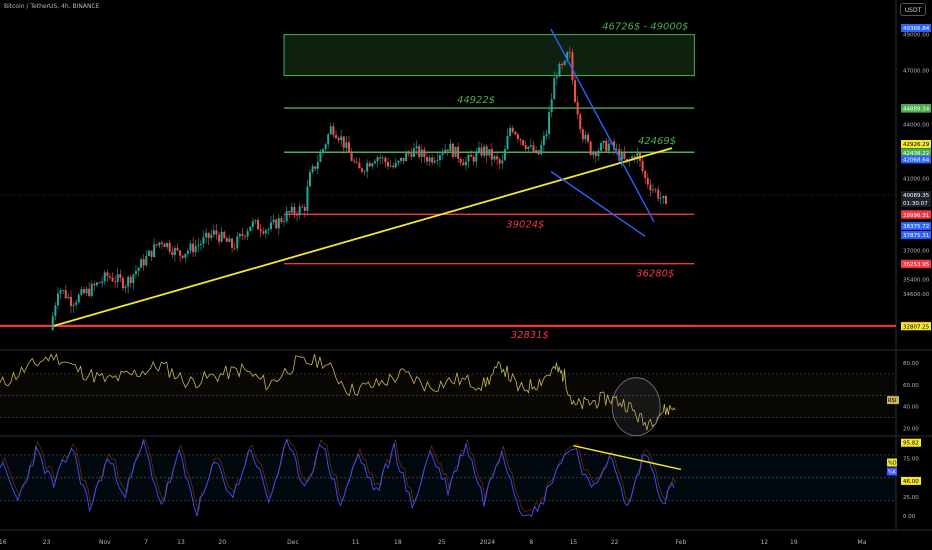 The width and height of the screenshot is (932, 550). Describe the element at coordinates (52, 6) in the screenshot. I see `symbol-title: Bitcoin / TetherUS, 4h, BINANCE` at that location.